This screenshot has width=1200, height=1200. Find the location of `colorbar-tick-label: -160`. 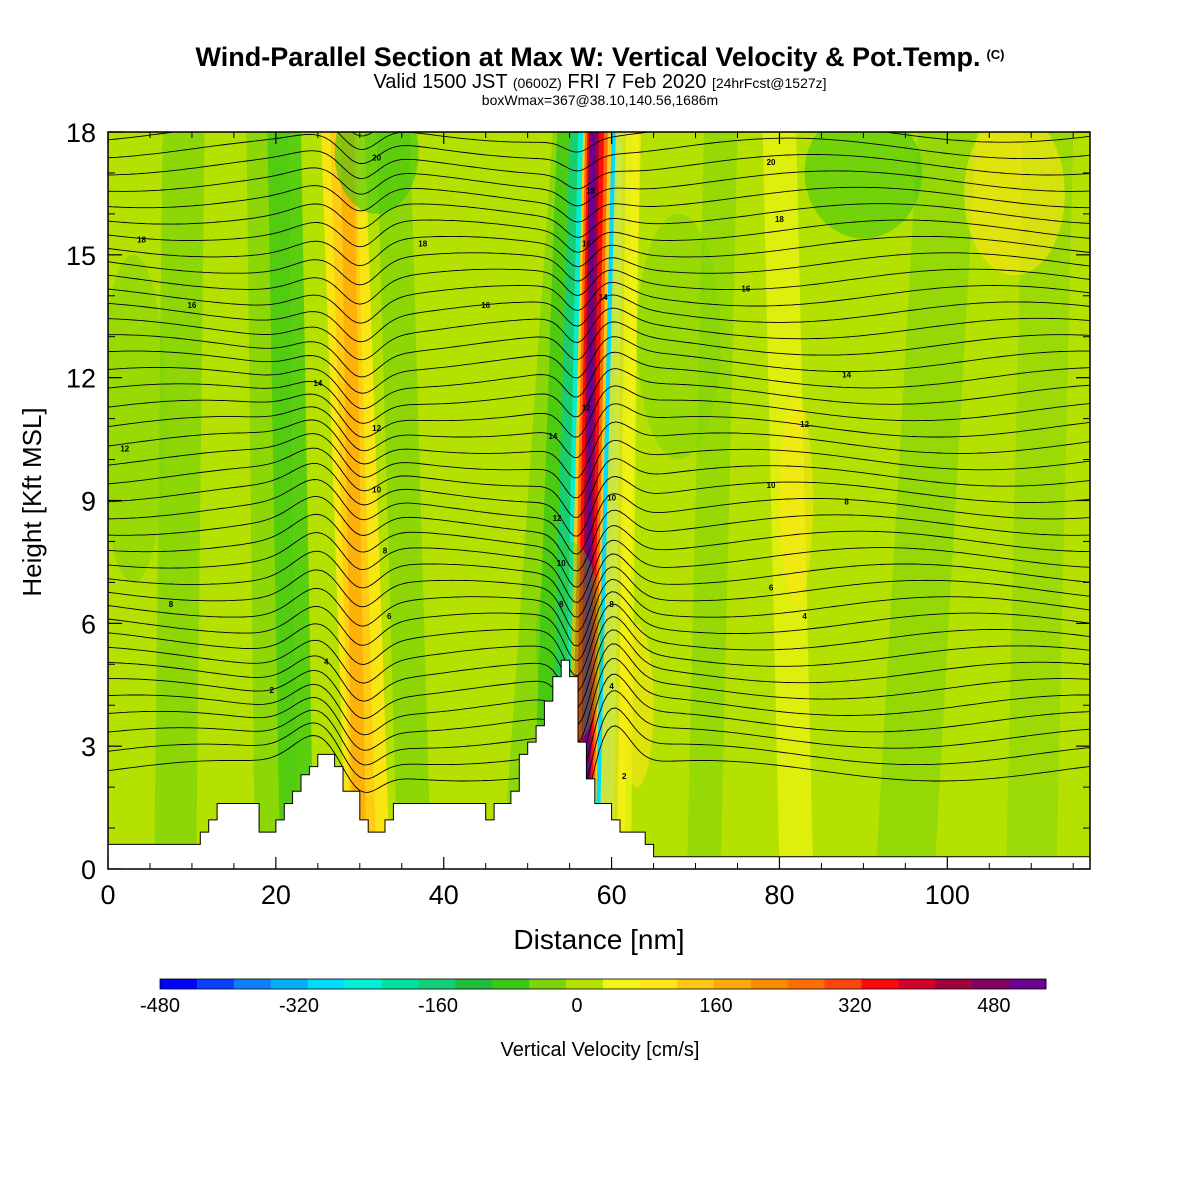

colorbar-tick-label: -160 is located at coordinates (438, 1006).